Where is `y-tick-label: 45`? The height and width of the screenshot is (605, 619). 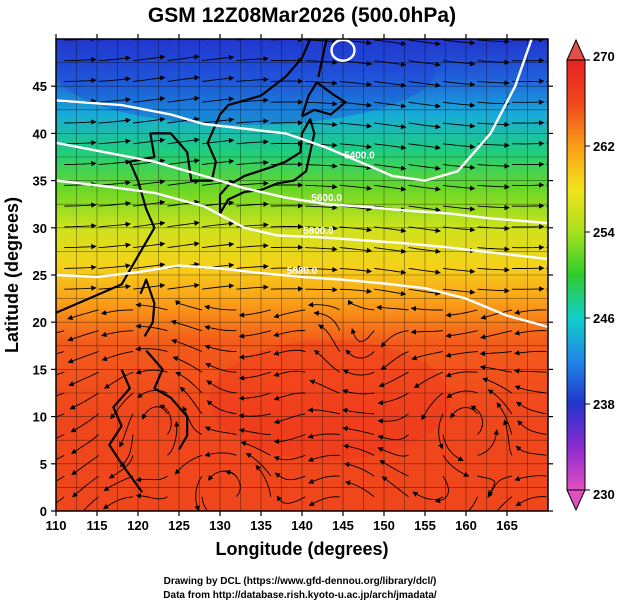
y-tick-label: 45 is located at coordinates (40, 86).